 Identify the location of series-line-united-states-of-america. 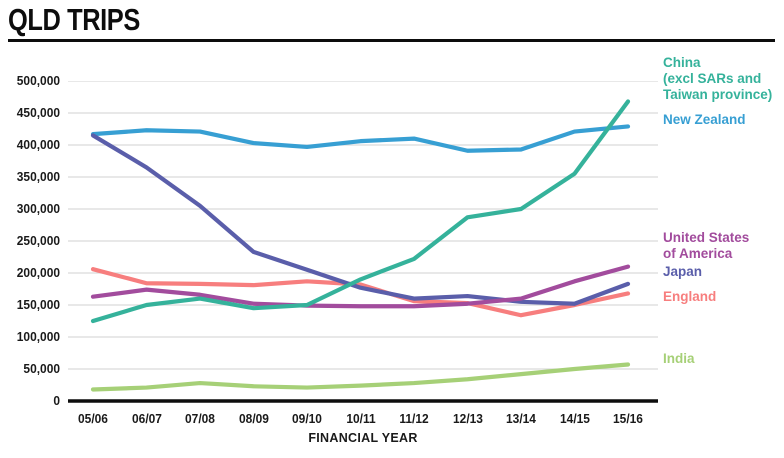
(360, 286).